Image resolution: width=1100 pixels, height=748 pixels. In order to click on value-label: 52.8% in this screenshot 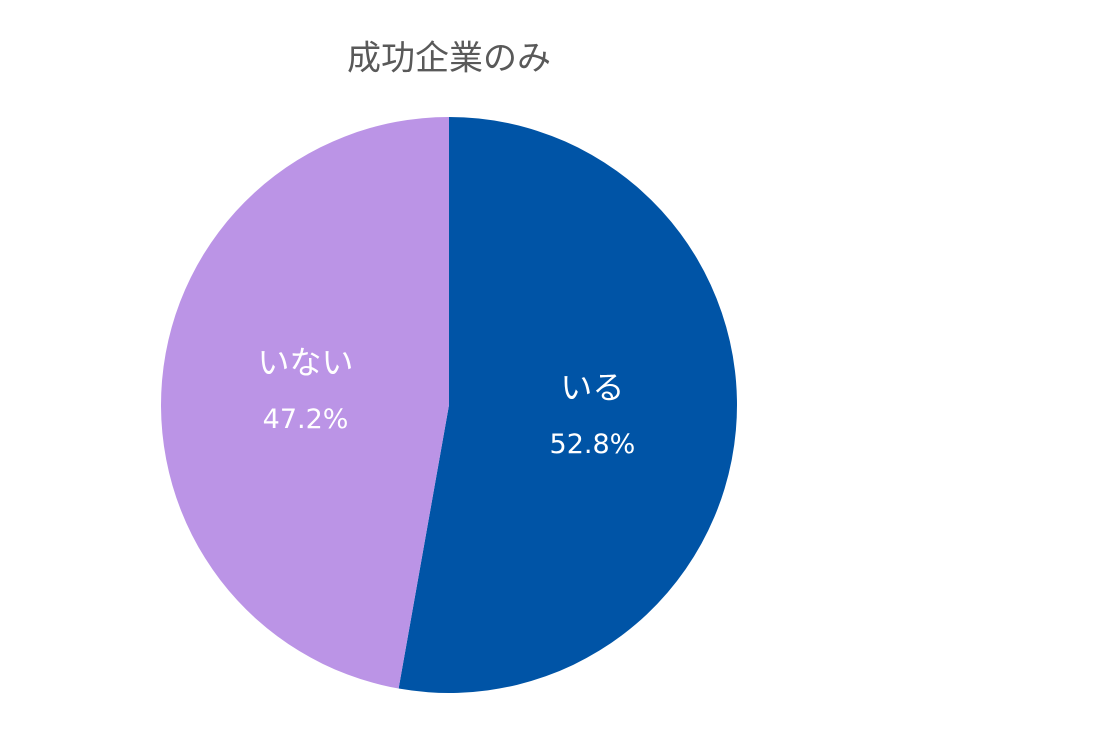, I will do `click(593, 444)`.